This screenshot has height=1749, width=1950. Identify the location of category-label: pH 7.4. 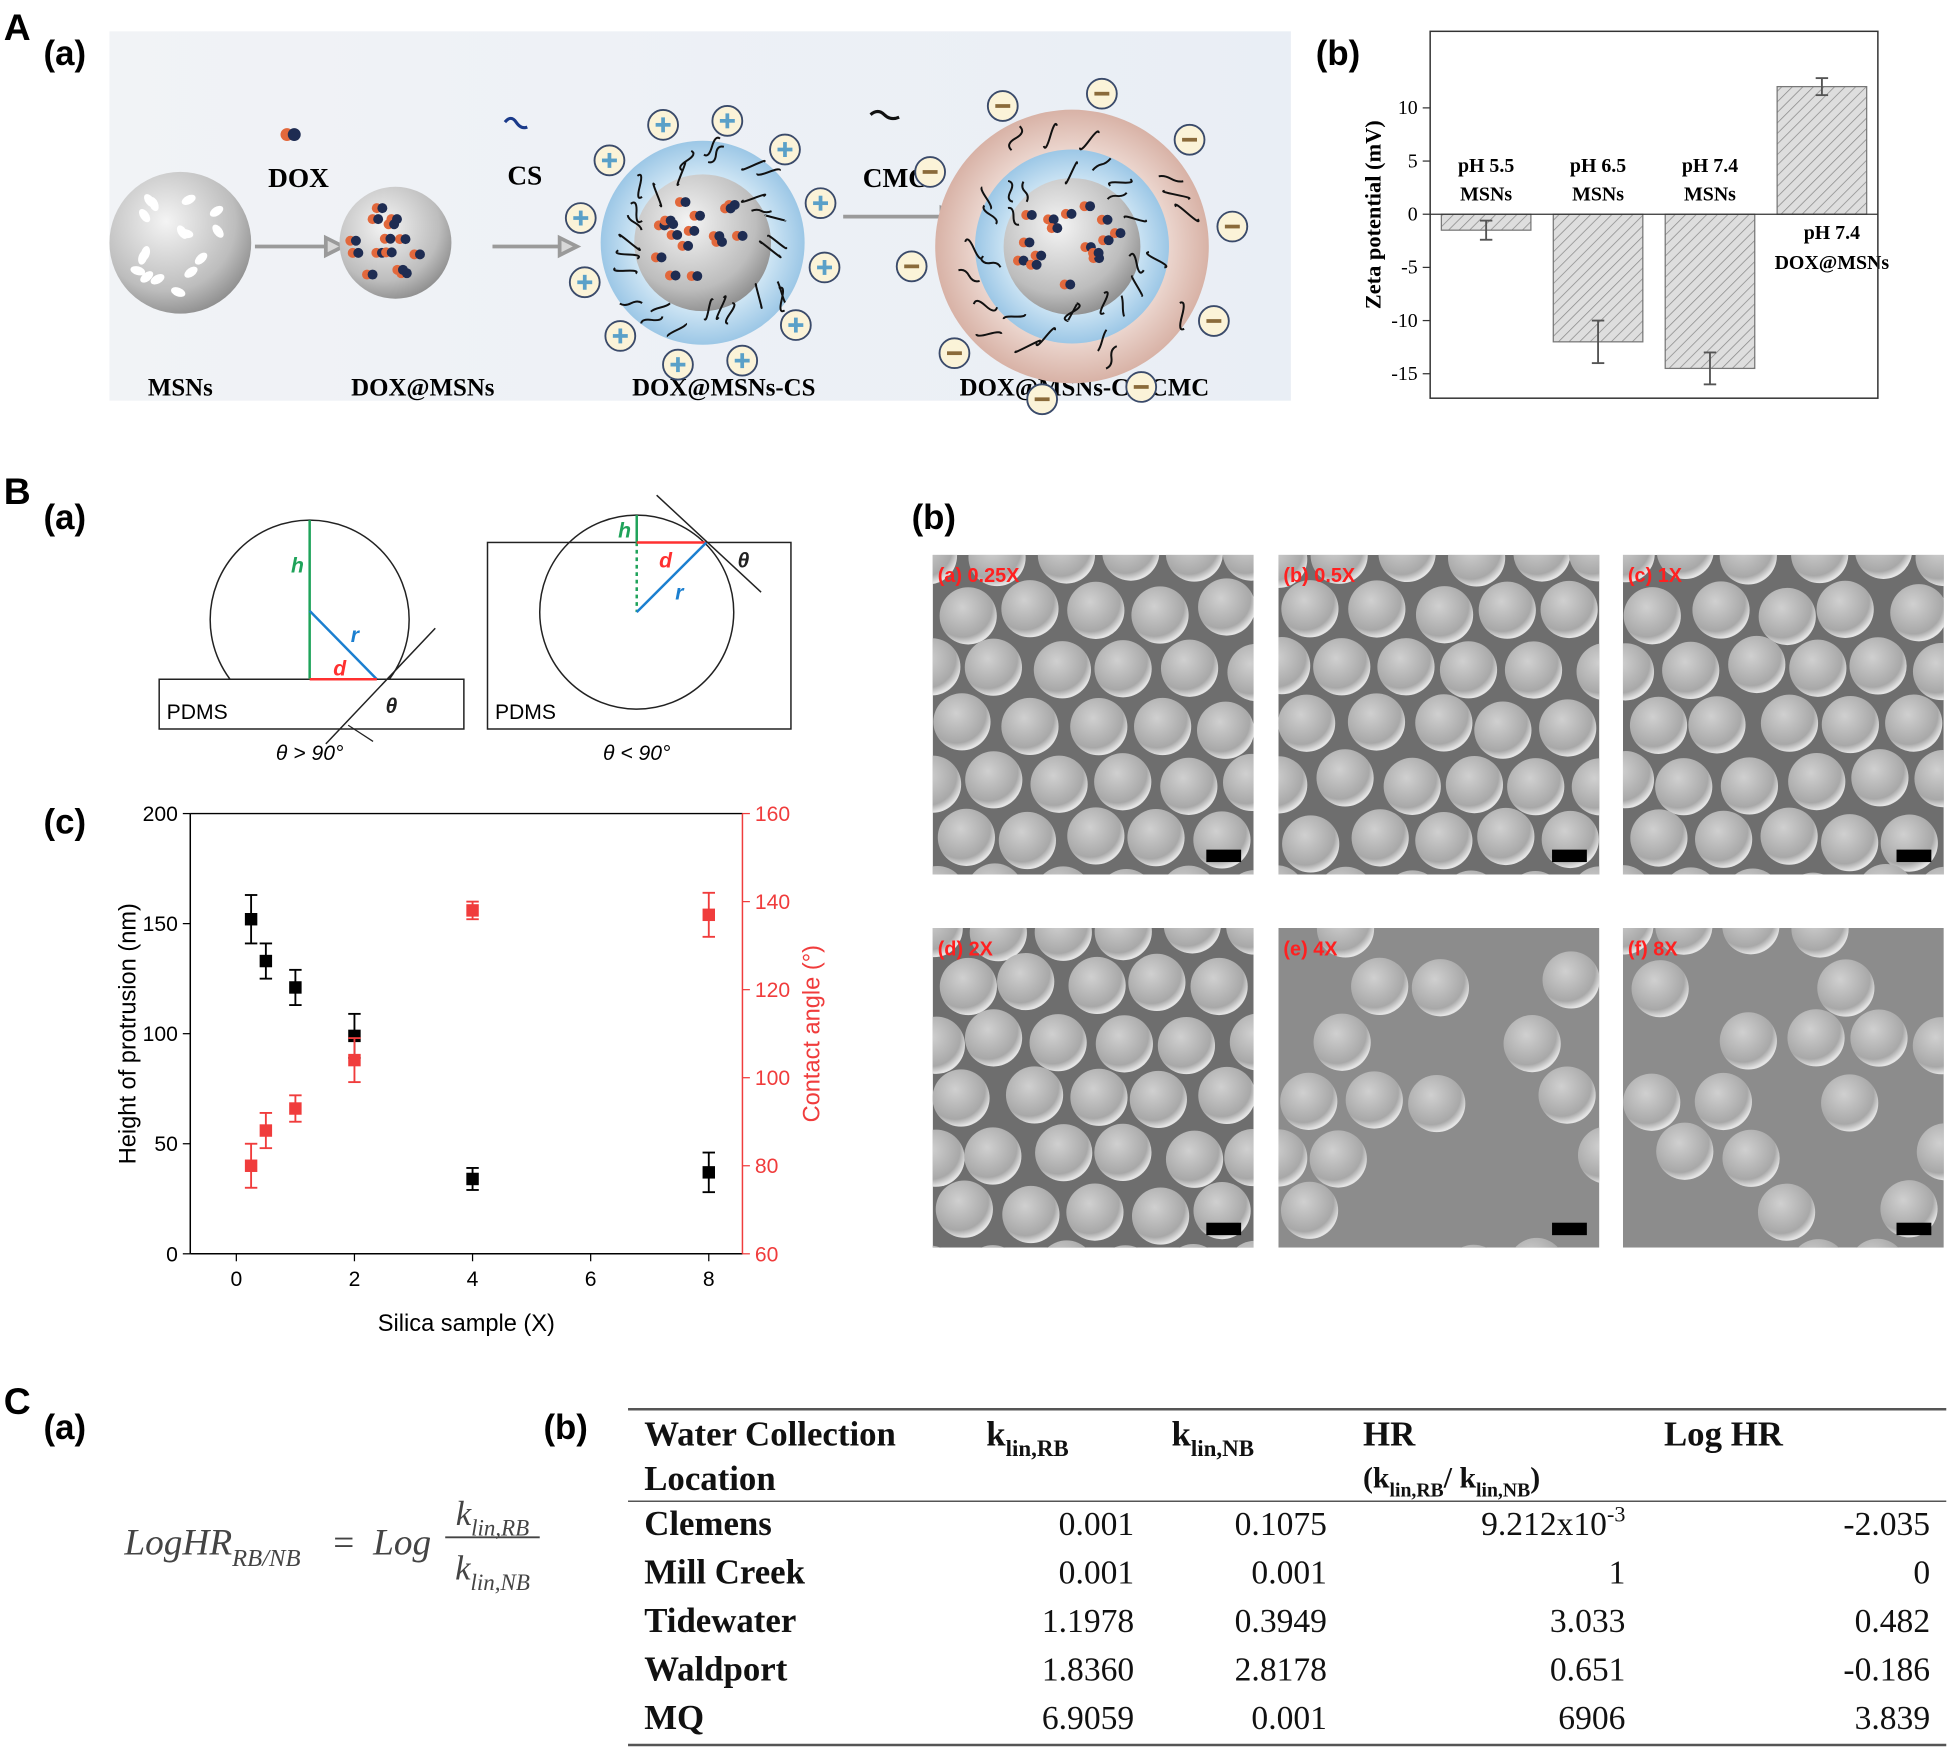
(1710, 166).